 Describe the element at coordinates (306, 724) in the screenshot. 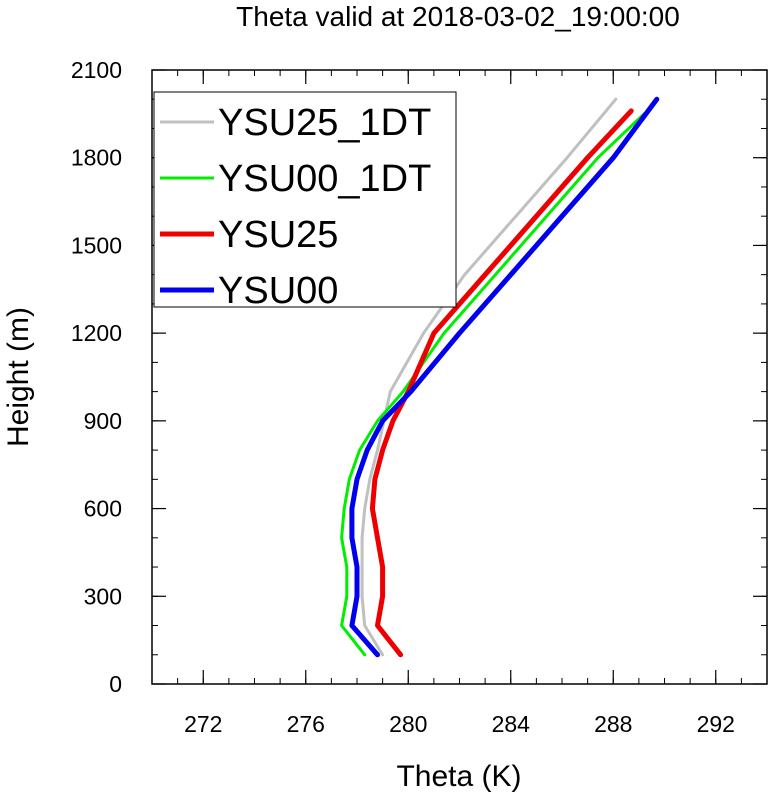

I see `x-tick-label: 276` at that location.